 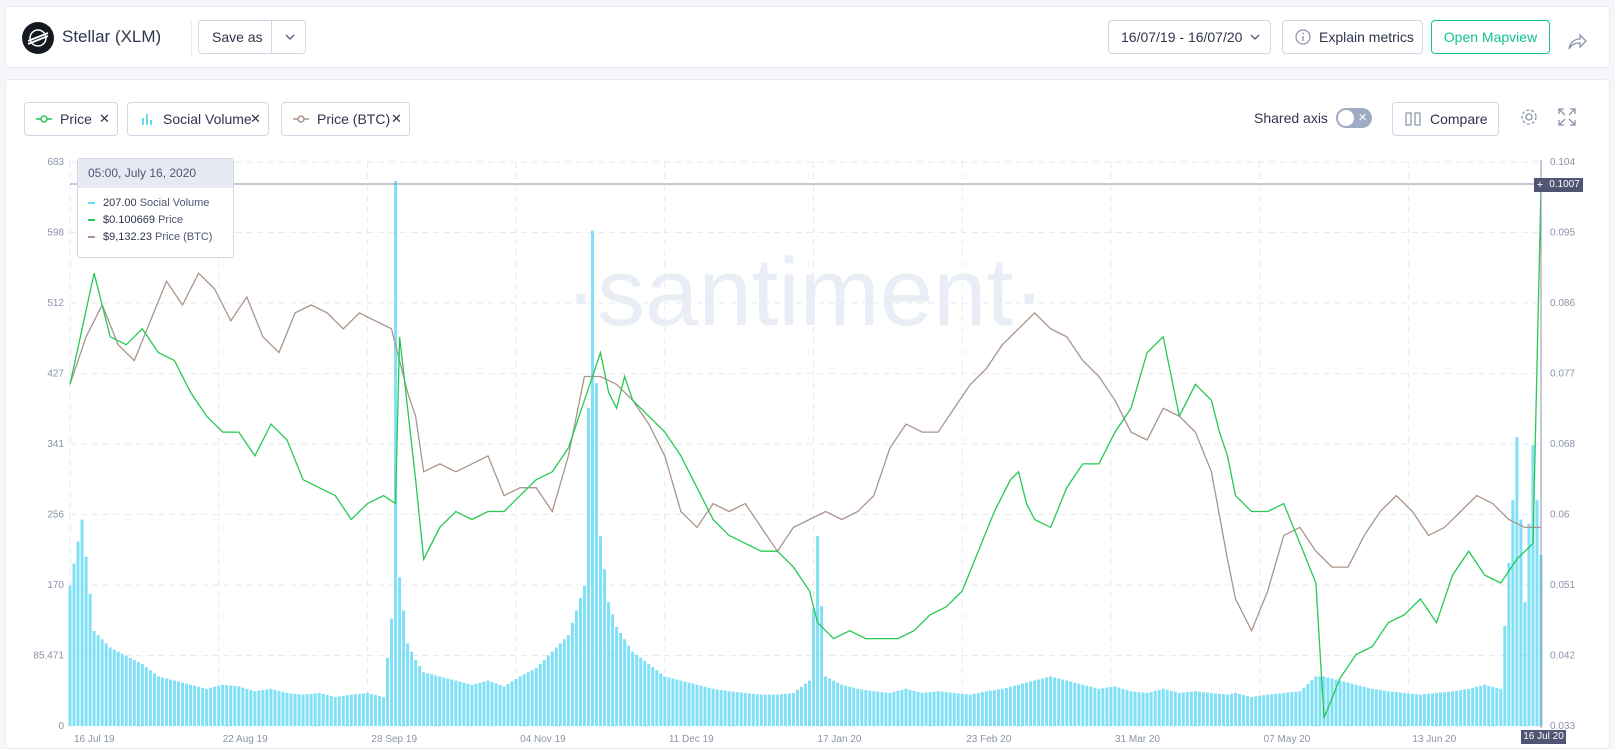 I want to click on left-tick-label: 256, so click(x=55, y=515).